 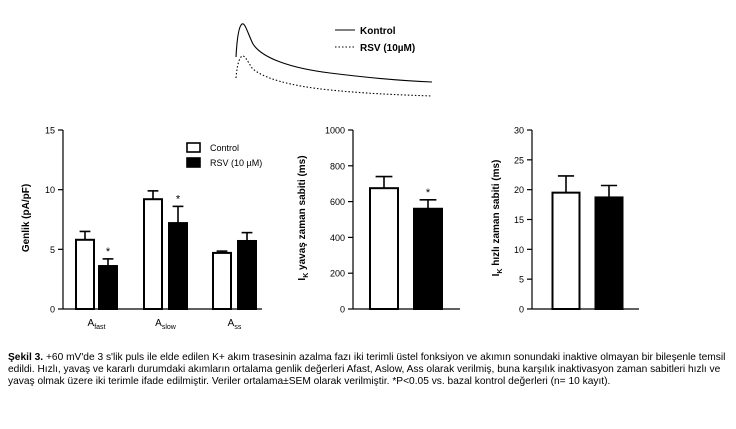 I want to click on y-axis-label: Genlik (pA/pF), so click(x=26, y=218).